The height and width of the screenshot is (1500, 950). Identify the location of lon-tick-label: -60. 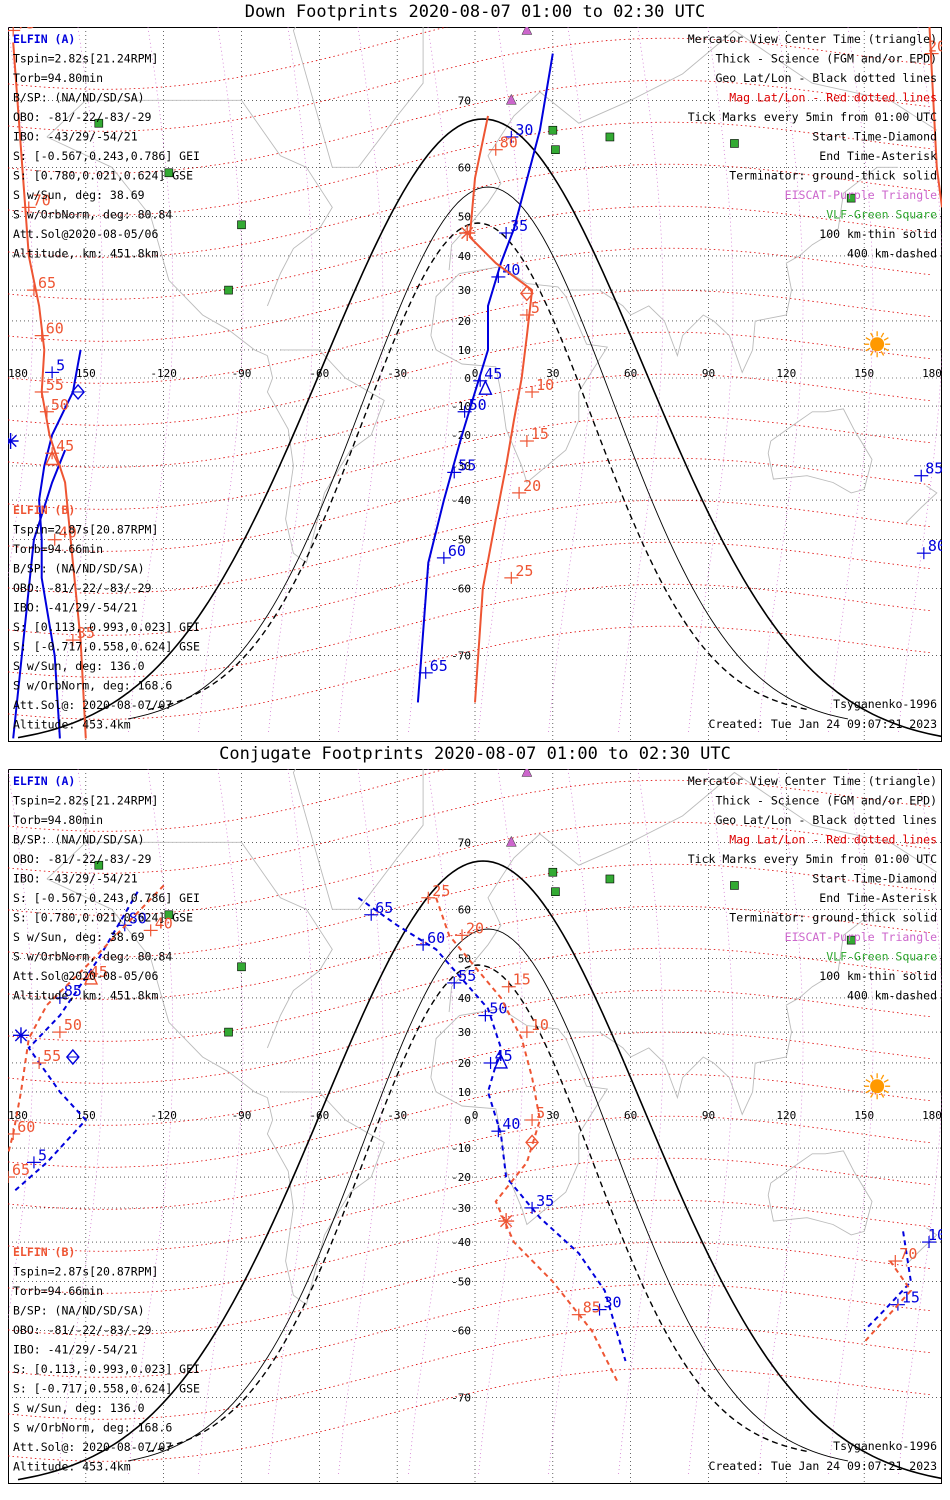
(319, 1115).